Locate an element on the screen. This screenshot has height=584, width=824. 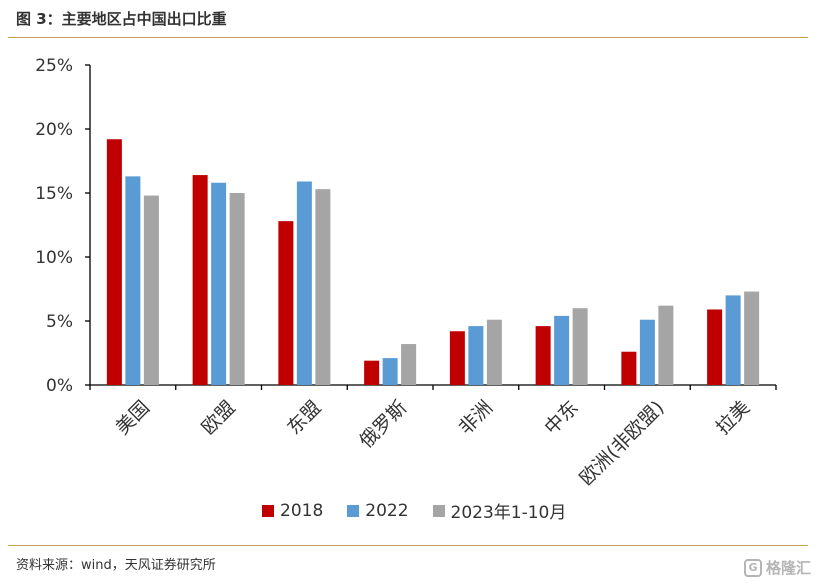
x-tick-label: 拉美 is located at coordinates (733, 418).